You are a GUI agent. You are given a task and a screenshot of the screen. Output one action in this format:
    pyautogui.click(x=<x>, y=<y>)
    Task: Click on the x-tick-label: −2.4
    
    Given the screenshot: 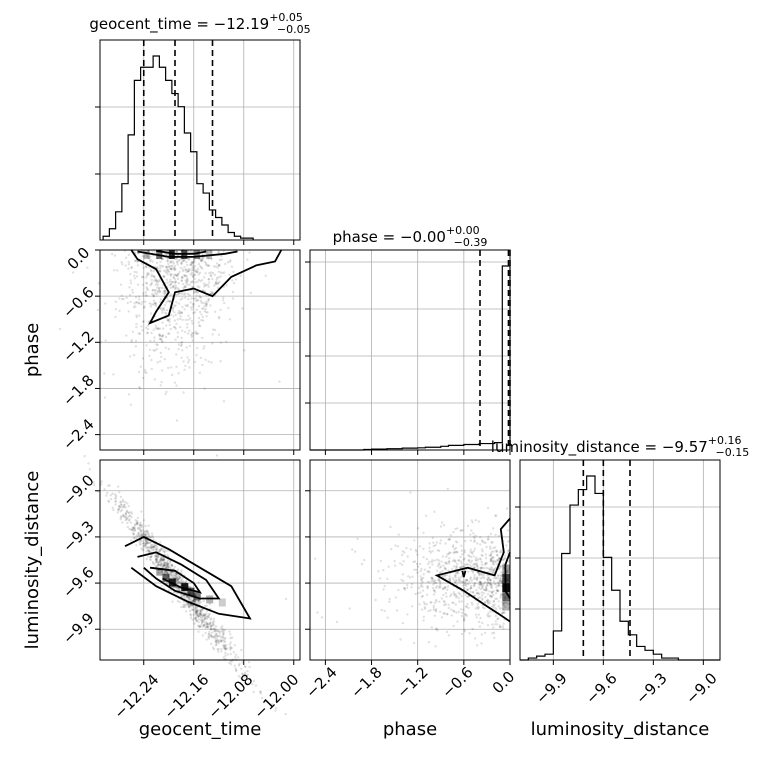 What is the action you would take?
    pyautogui.click(x=321, y=682)
    